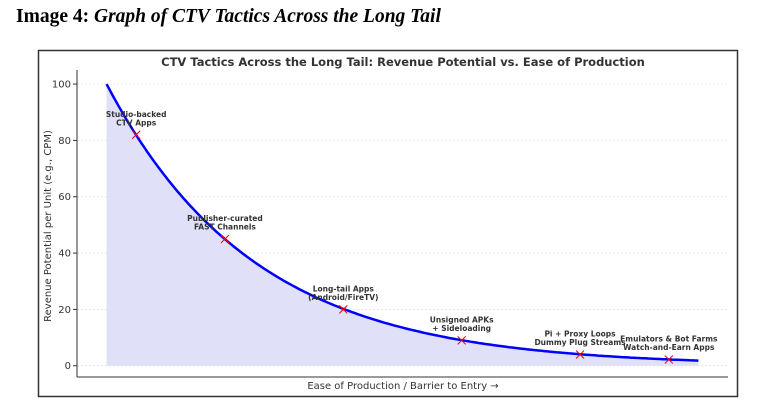 The image size is (758, 417). Describe the element at coordinates (580, 342) in the screenshot. I see `point-label: Dummy Plug Streams` at that location.